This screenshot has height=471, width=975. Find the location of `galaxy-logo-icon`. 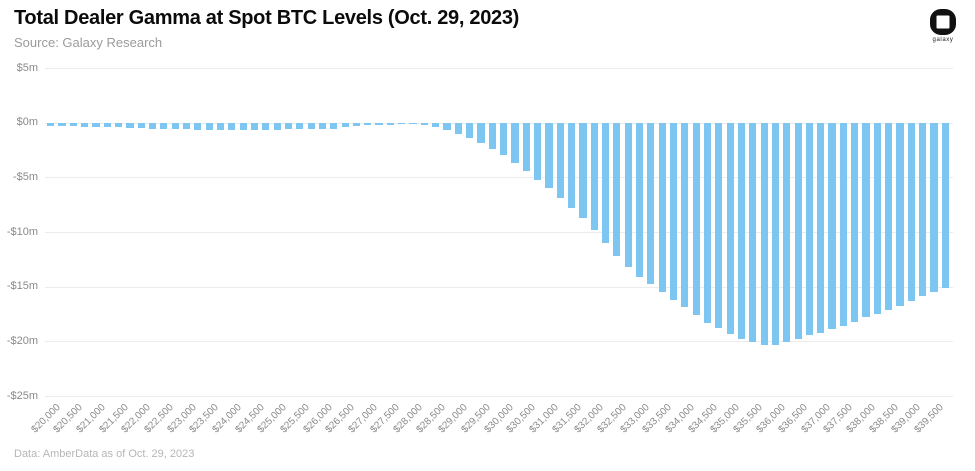

galaxy-logo-icon is located at coordinates (943, 22).